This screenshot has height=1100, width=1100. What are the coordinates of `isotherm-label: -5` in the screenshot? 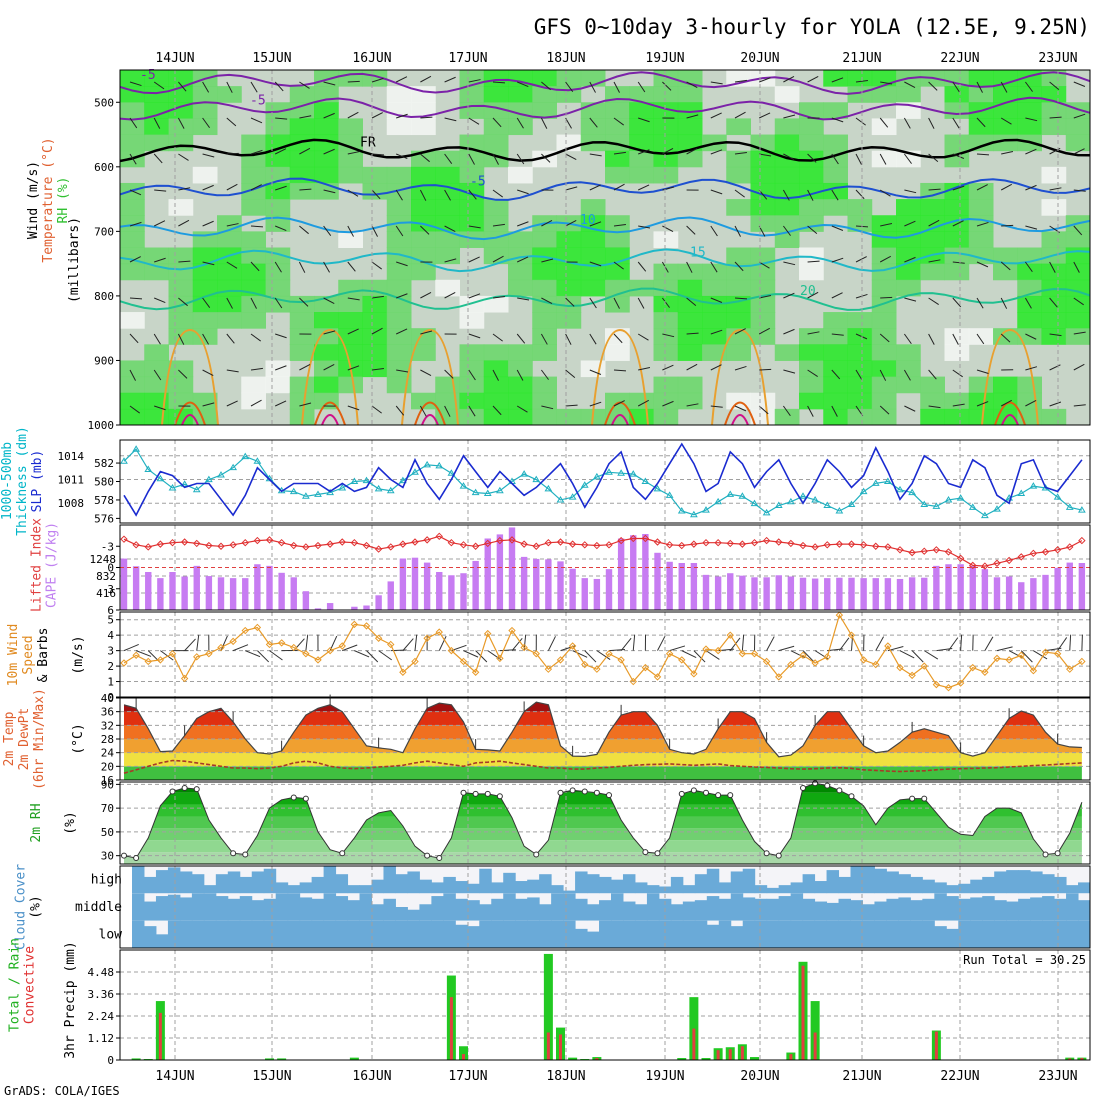 It's located at (258, 101).